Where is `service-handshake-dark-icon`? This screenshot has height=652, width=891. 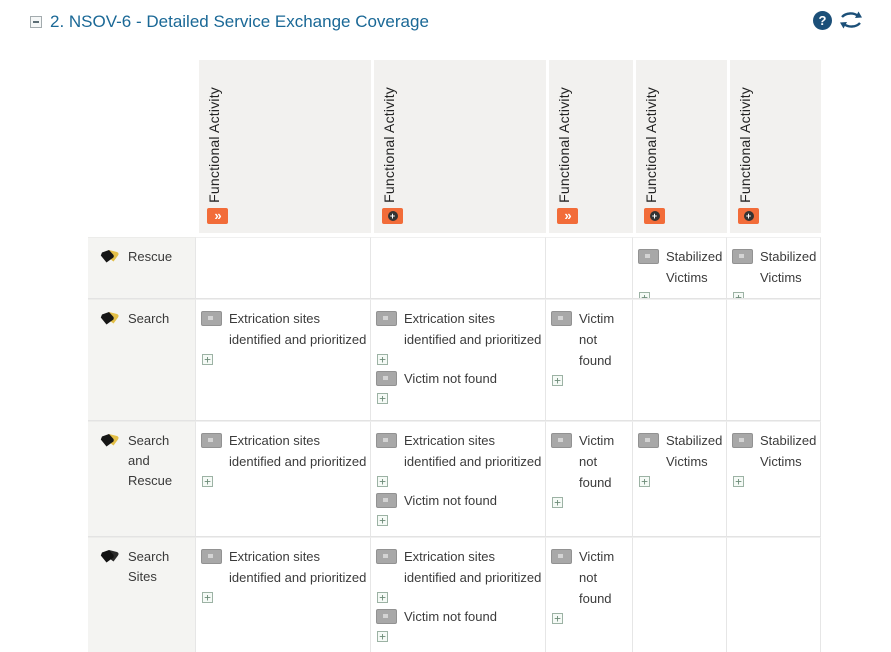
service-handshake-dark-icon is located at coordinates (110, 556).